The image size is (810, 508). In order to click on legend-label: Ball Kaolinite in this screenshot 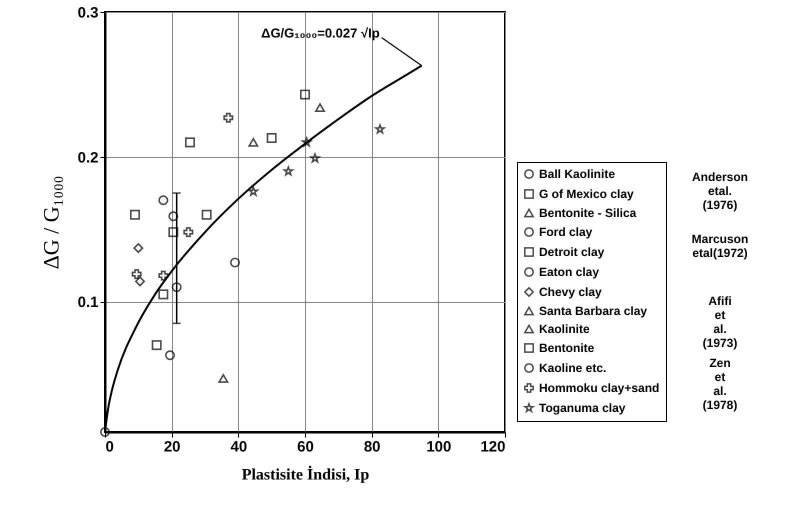, I will do `click(577, 174)`.